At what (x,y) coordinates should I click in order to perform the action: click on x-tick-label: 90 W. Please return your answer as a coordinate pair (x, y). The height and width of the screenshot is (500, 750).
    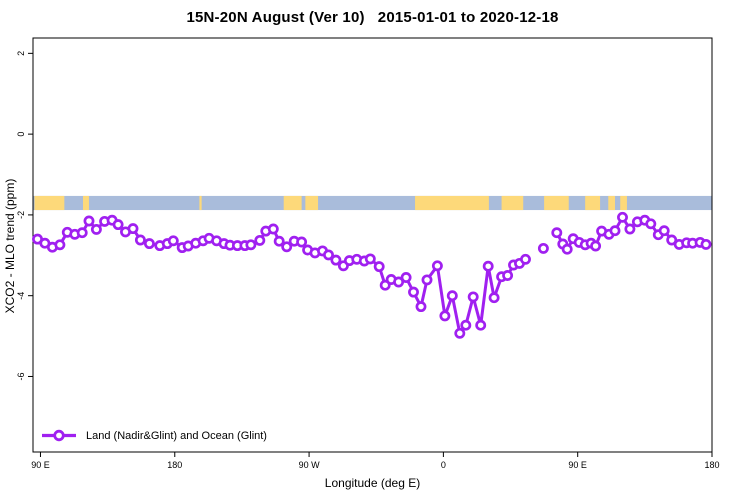
    Looking at the image, I should click on (310, 465).